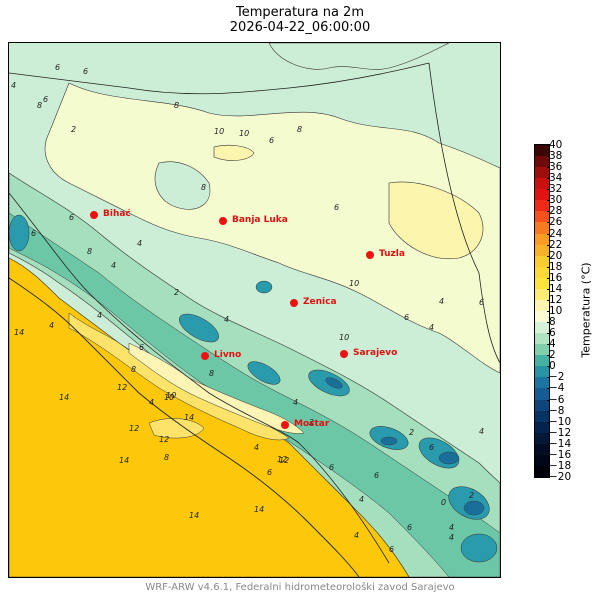 This screenshot has width=600, height=600. I want to click on colorbar-tick-label: −10, so click(559, 421).